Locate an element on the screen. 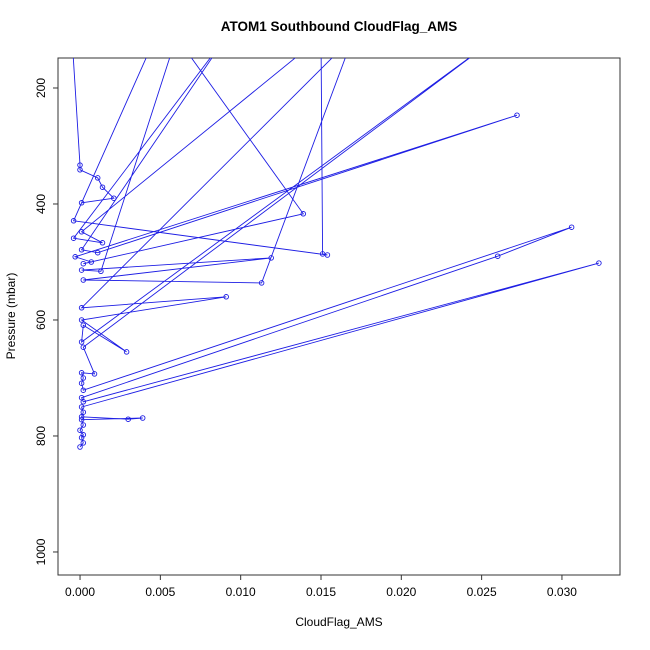 The width and height of the screenshot is (650, 650). plot-title: ATOM1 Southbound CloudFlag_AMS is located at coordinates (339, 26).